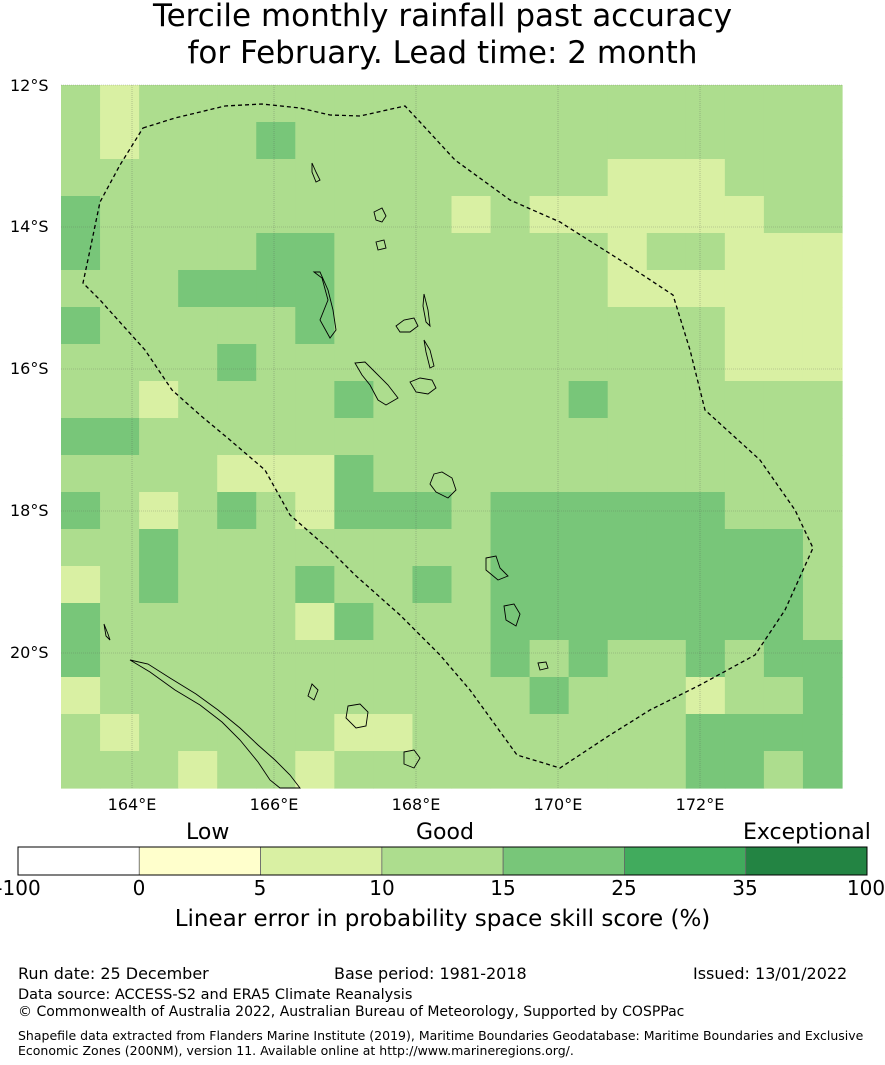 The image size is (885, 1065). Describe the element at coordinates (423, 386) in the screenshot. I see `island-efate` at that location.